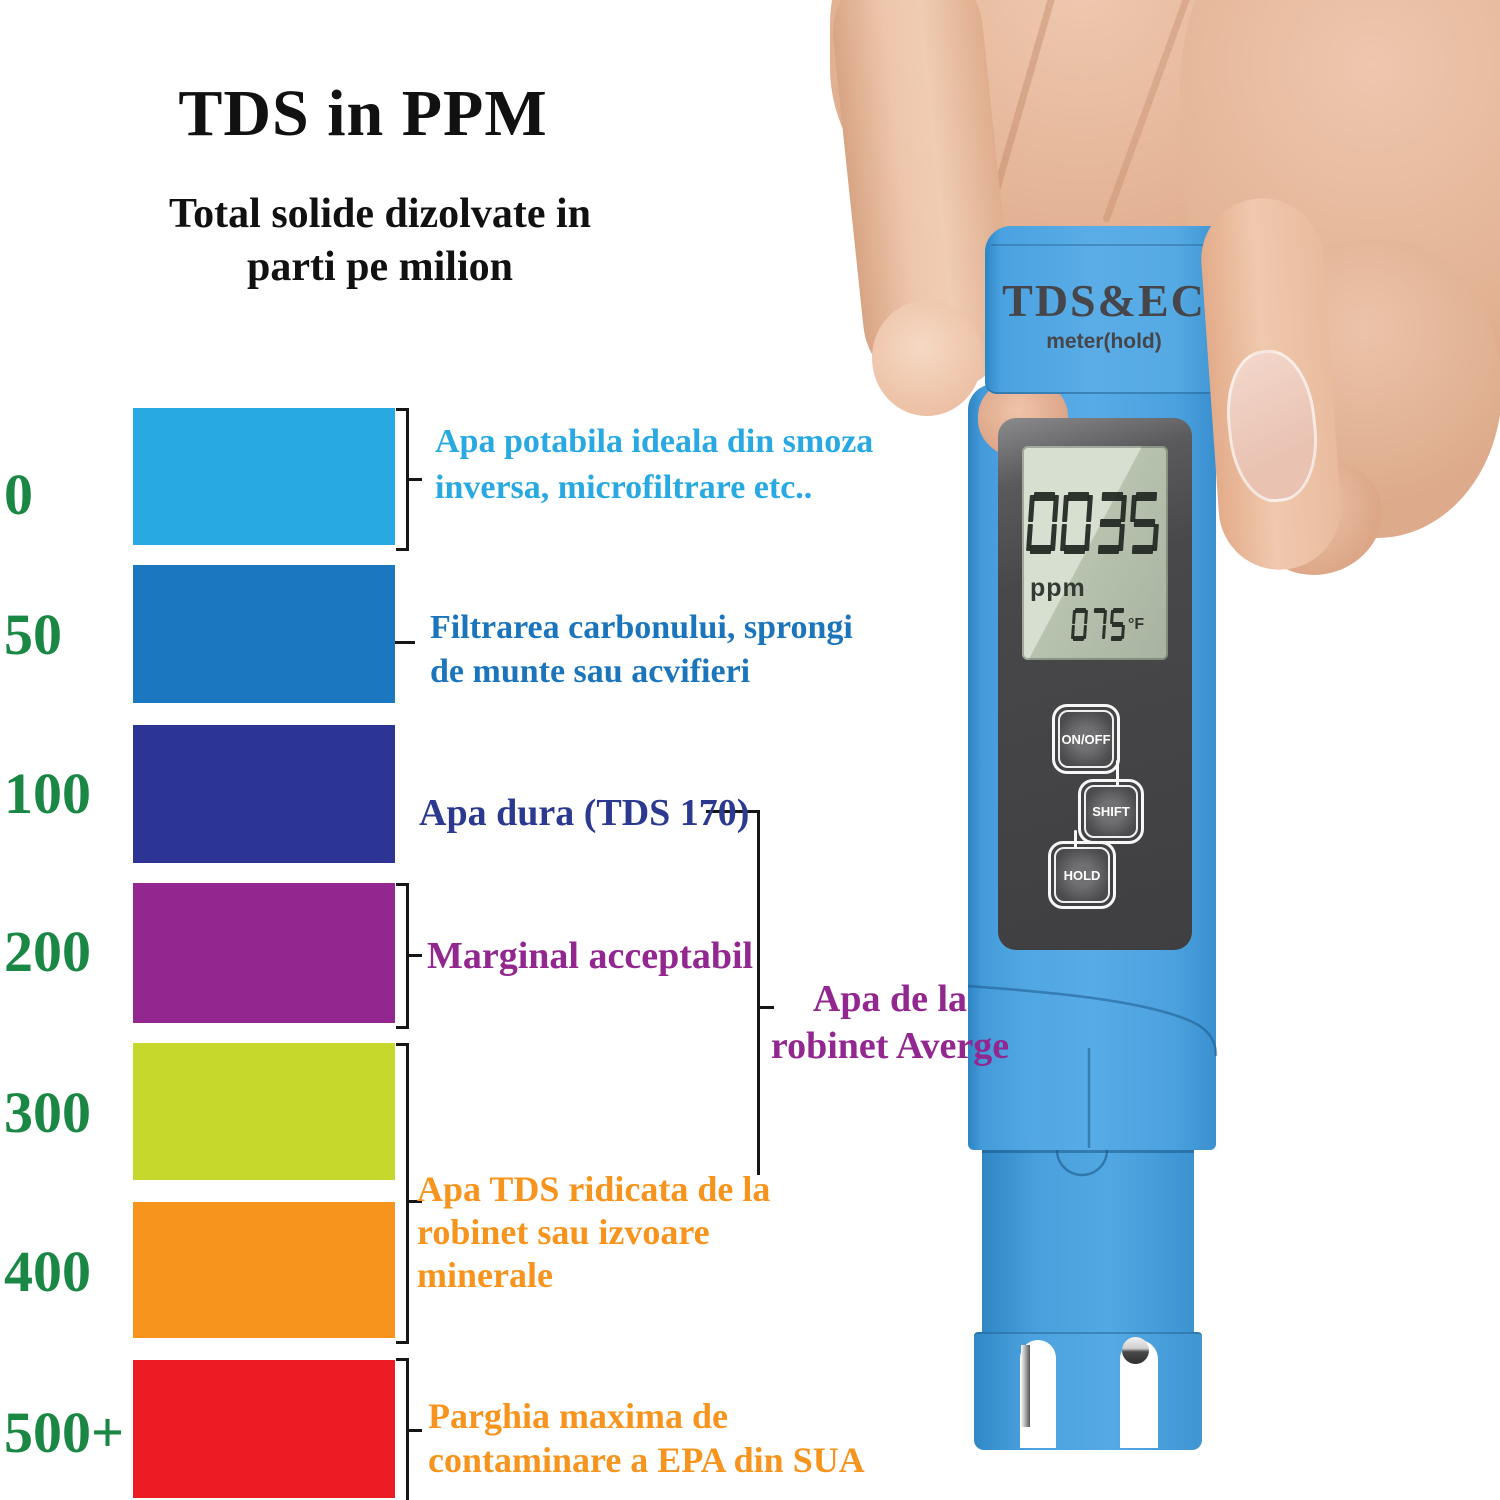  Describe the element at coordinates (1104, 300) in the screenshot. I see `brand-label: TDS&EC` at that location.